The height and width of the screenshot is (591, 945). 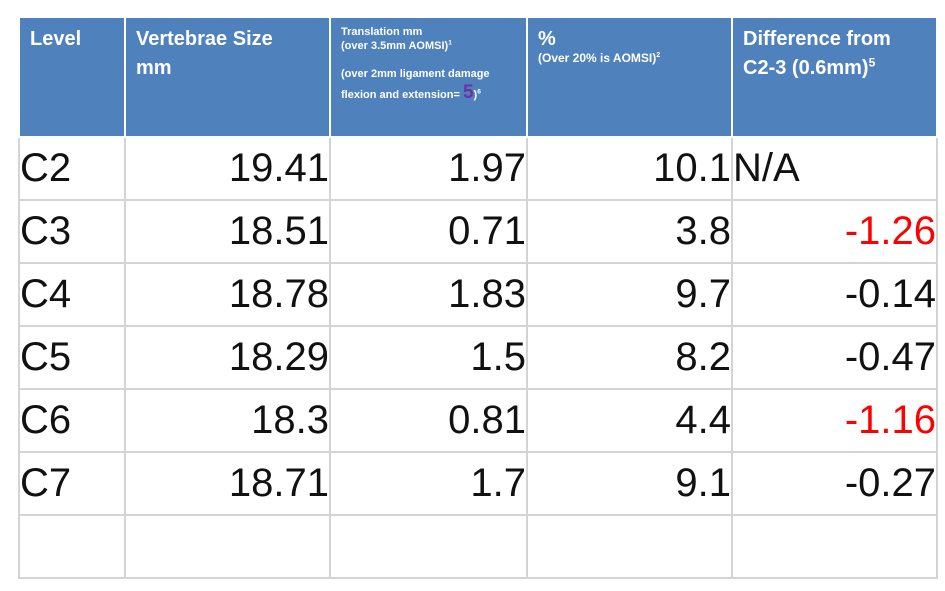 What do you see at coordinates (479, 92) in the screenshot?
I see `header-translation-footnote-6: 6` at bounding box center [479, 92].